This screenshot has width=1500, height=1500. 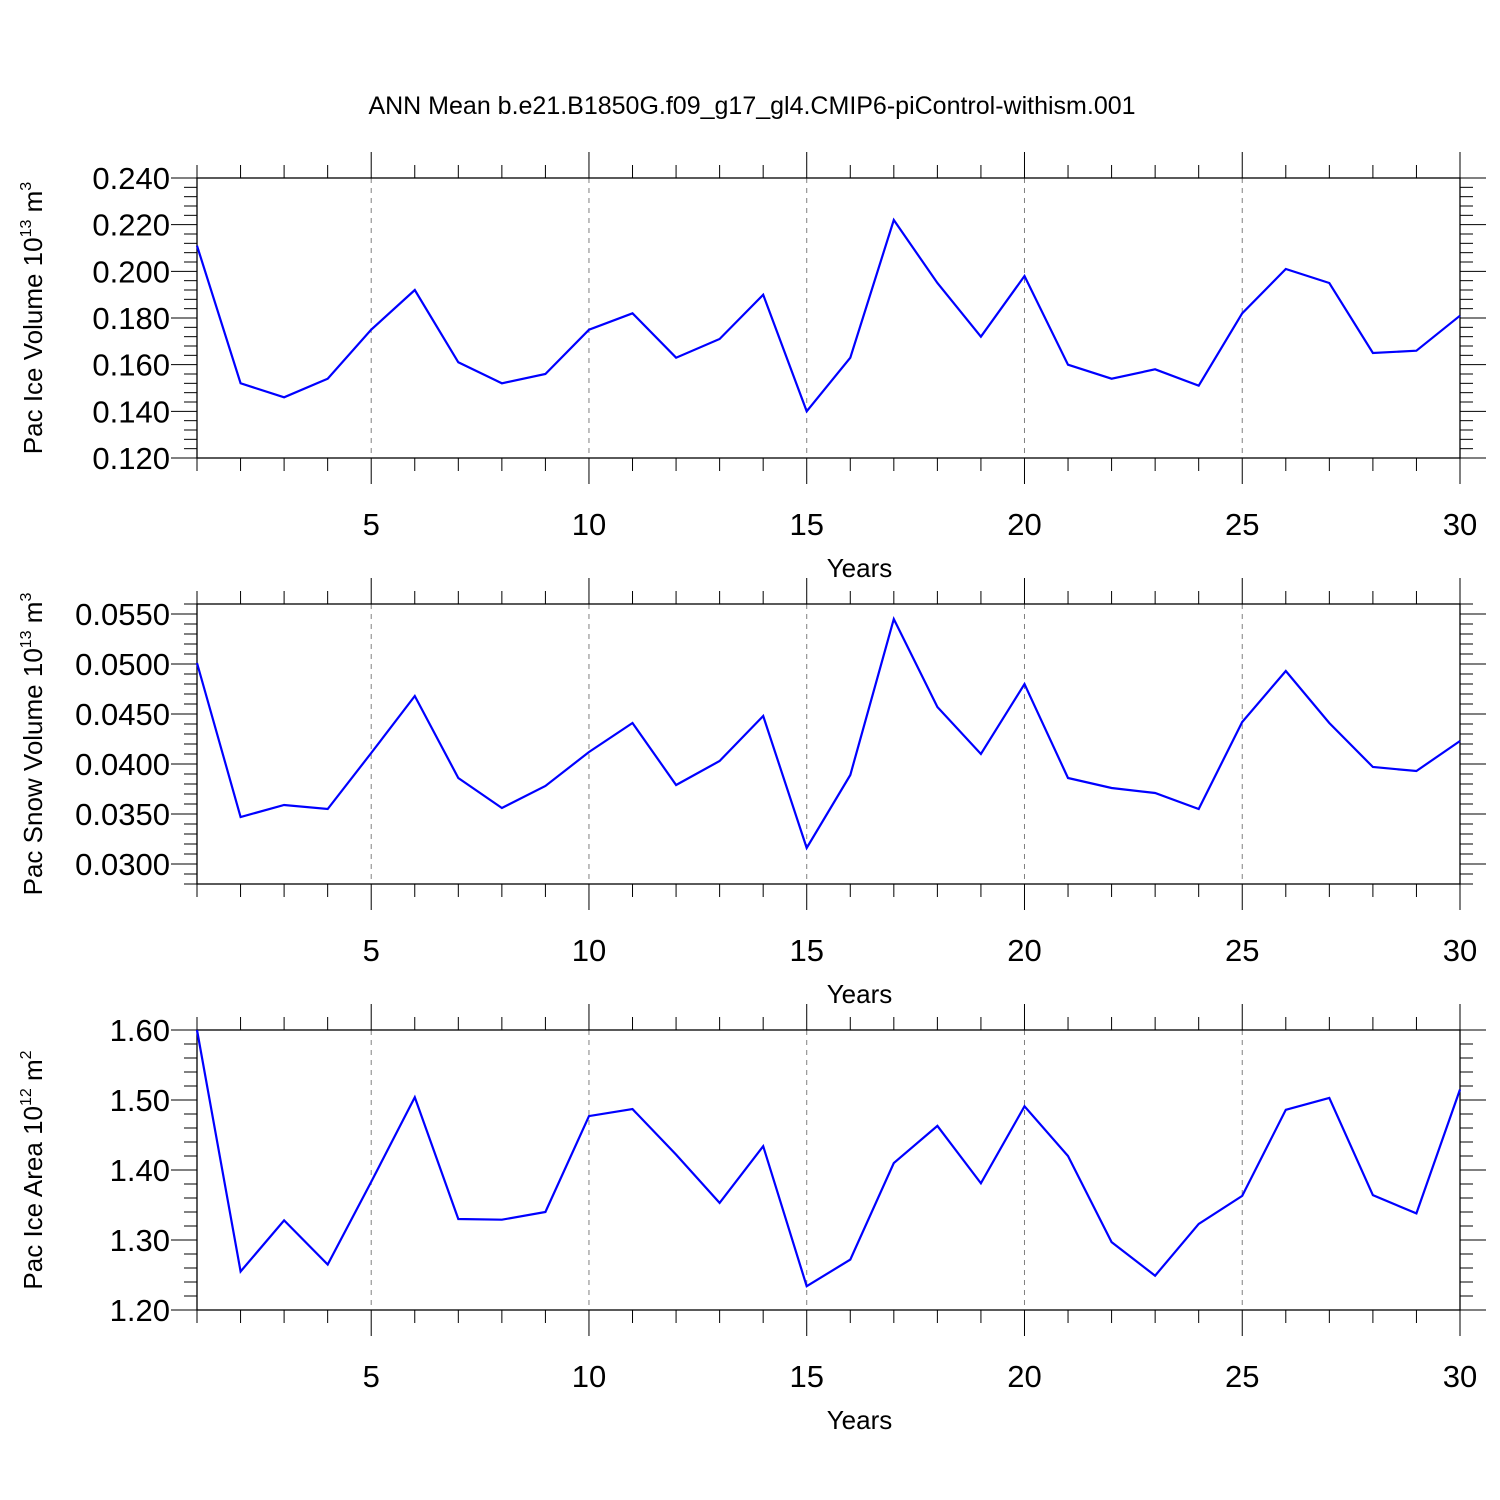 I want to click on y-tick-label: 0.0450, so click(x=122, y=714).